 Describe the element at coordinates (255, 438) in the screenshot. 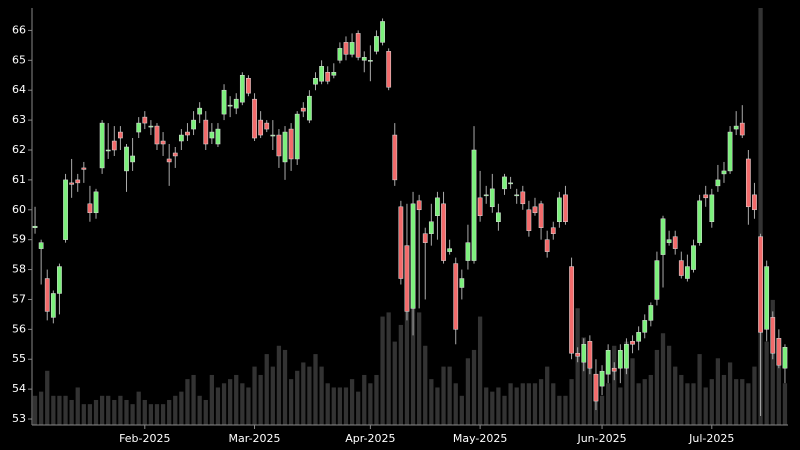

I see `x-tick-label: Mar-2025` at that location.